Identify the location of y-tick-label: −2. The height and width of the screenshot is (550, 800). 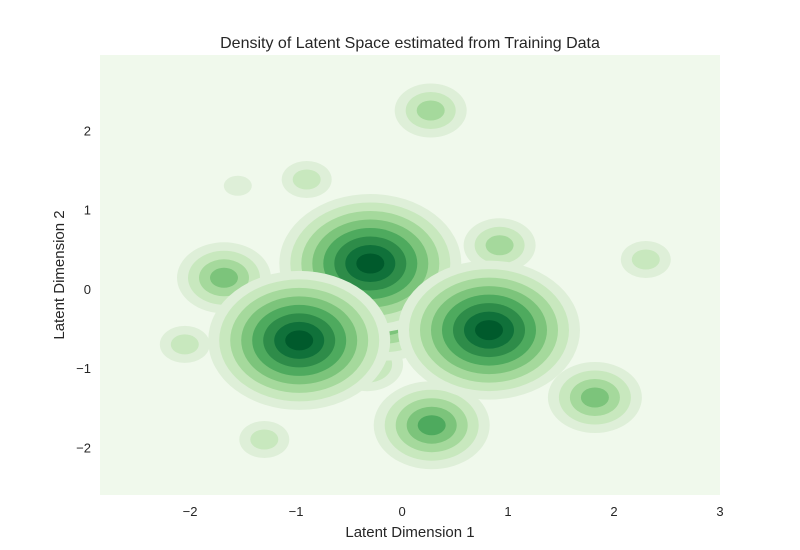
(83, 447).